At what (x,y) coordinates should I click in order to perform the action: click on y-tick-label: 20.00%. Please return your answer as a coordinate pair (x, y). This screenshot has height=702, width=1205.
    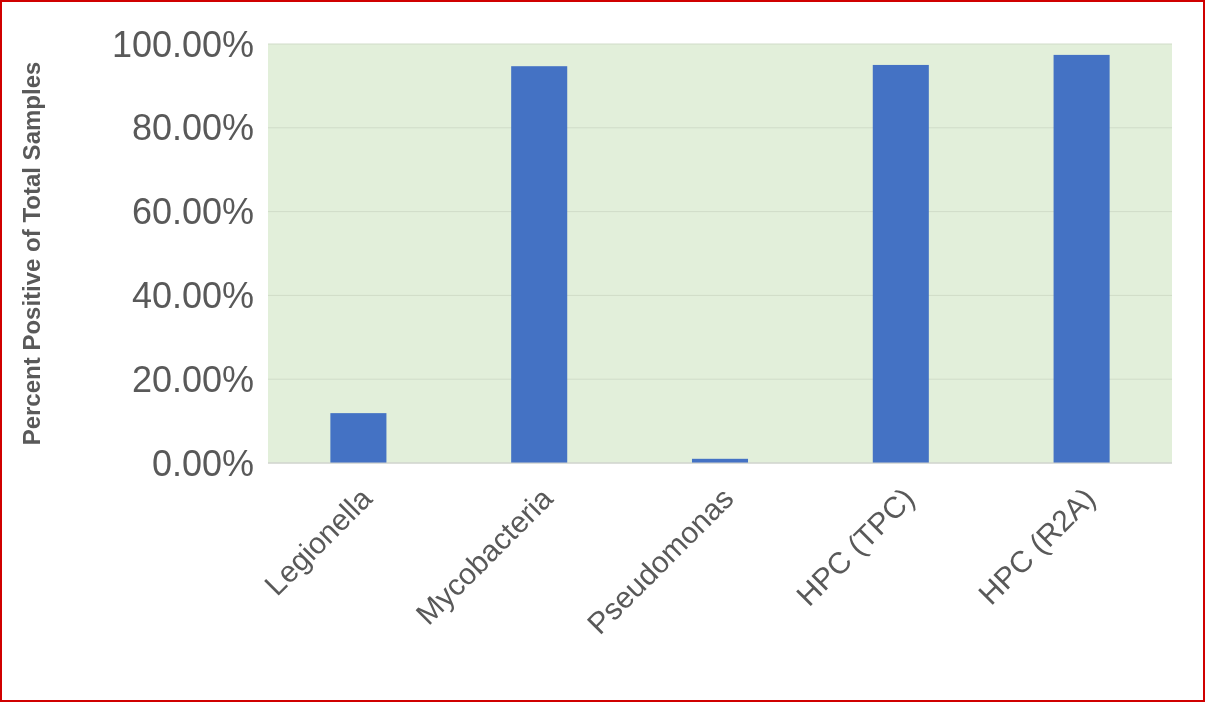
    Looking at the image, I should click on (192, 379).